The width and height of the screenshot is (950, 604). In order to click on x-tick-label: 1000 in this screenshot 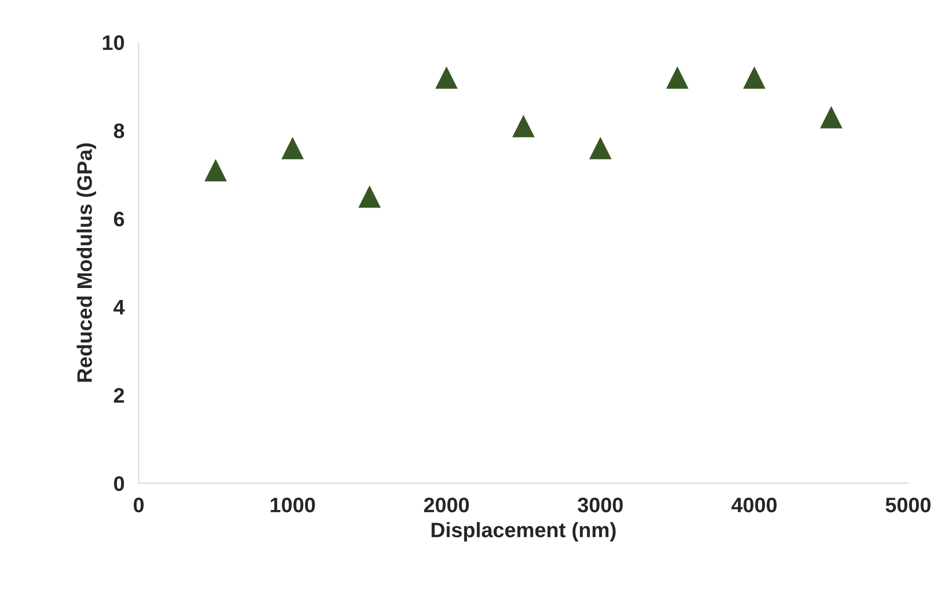, I will do `click(292, 505)`.